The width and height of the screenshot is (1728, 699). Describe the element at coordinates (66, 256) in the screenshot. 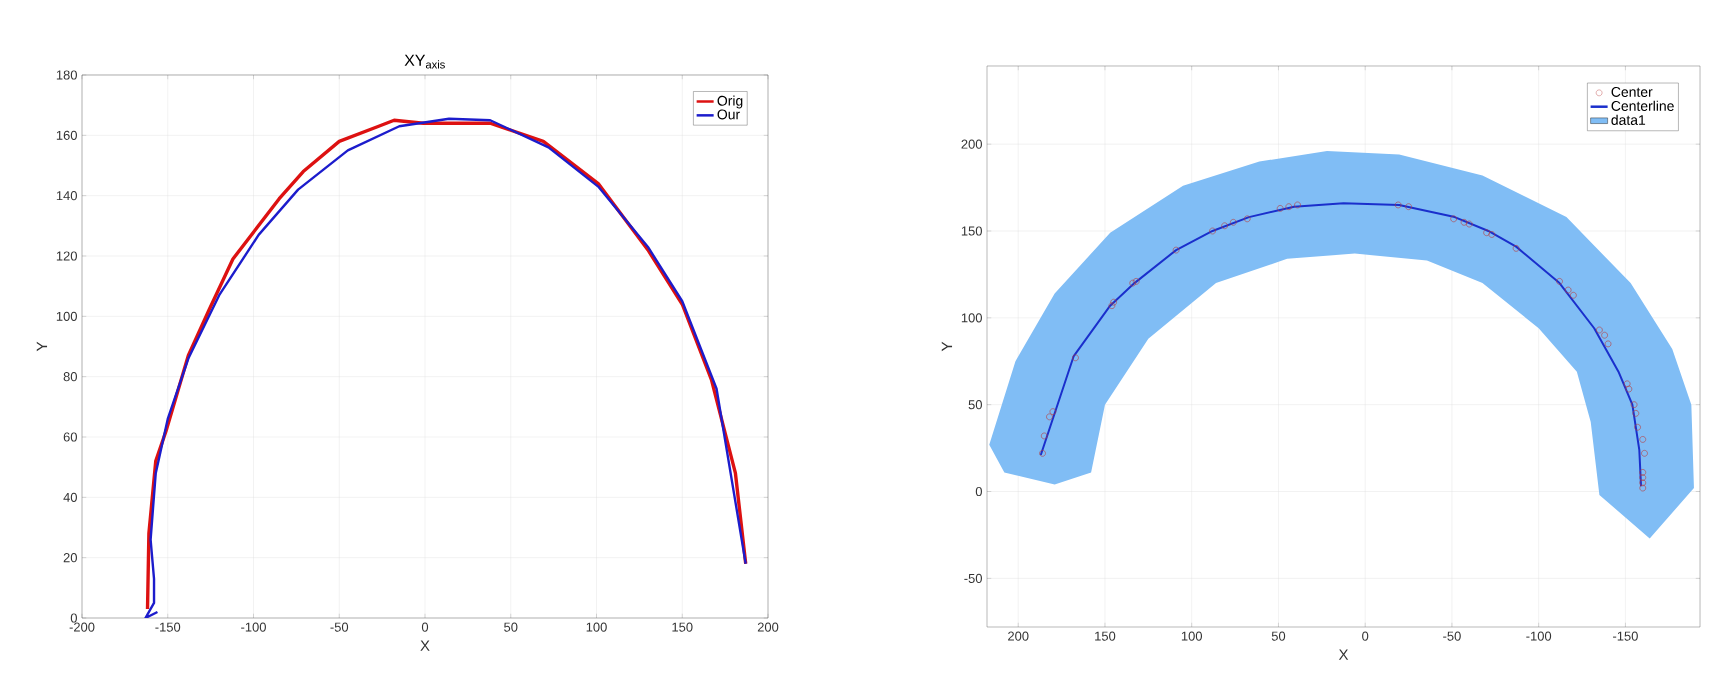

I see `y-tick-label: 120` at that location.